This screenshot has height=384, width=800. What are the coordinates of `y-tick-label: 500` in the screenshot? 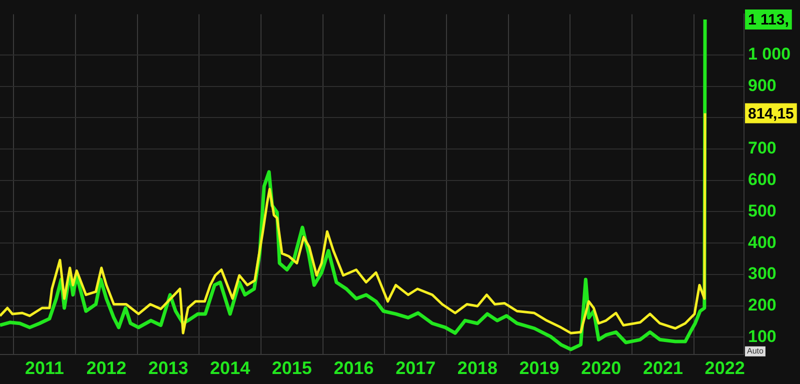 It's located at (762, 210).